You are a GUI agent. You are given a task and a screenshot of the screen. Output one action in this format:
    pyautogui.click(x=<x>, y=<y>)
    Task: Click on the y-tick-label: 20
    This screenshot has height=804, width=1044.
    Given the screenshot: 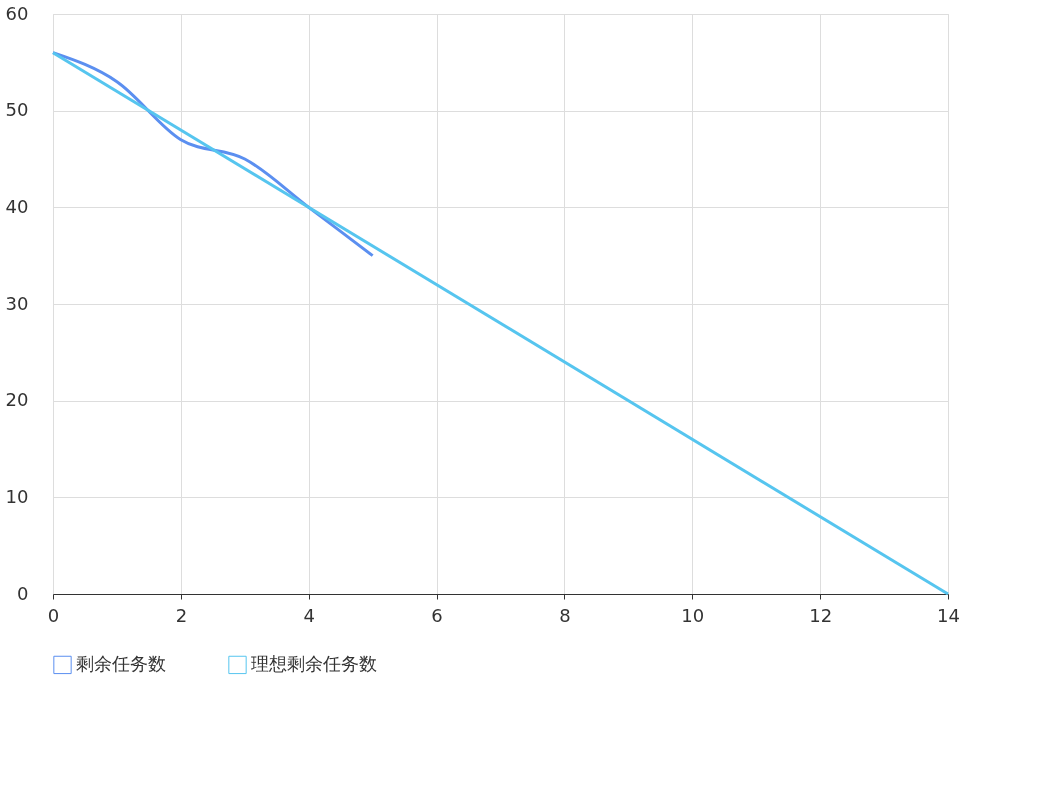 What is the action you would take?
    pyautogui.click(x=17, y=400)
    